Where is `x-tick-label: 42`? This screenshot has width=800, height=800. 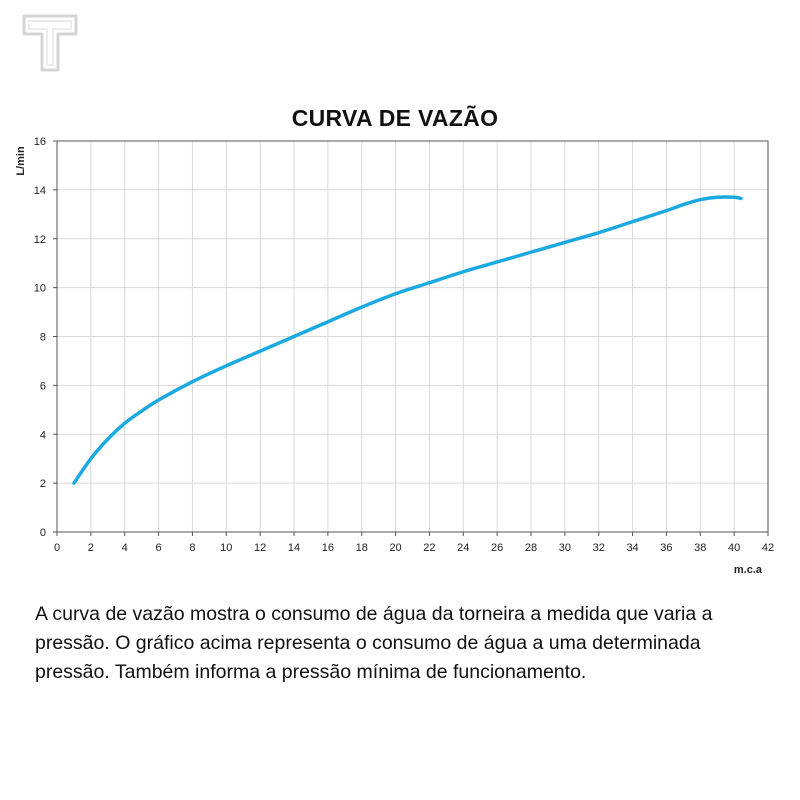 x-tick-label: 42 is located at coordinates (768, 548).